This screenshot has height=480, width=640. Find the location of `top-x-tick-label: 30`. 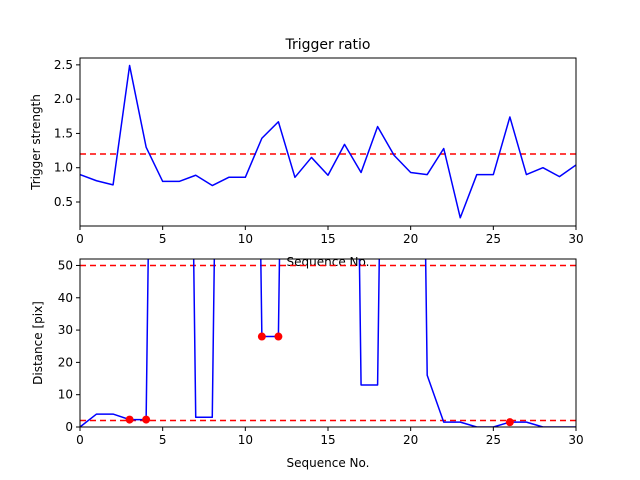

top-x-tick-label: 30 is located at coordinates (575, 239).